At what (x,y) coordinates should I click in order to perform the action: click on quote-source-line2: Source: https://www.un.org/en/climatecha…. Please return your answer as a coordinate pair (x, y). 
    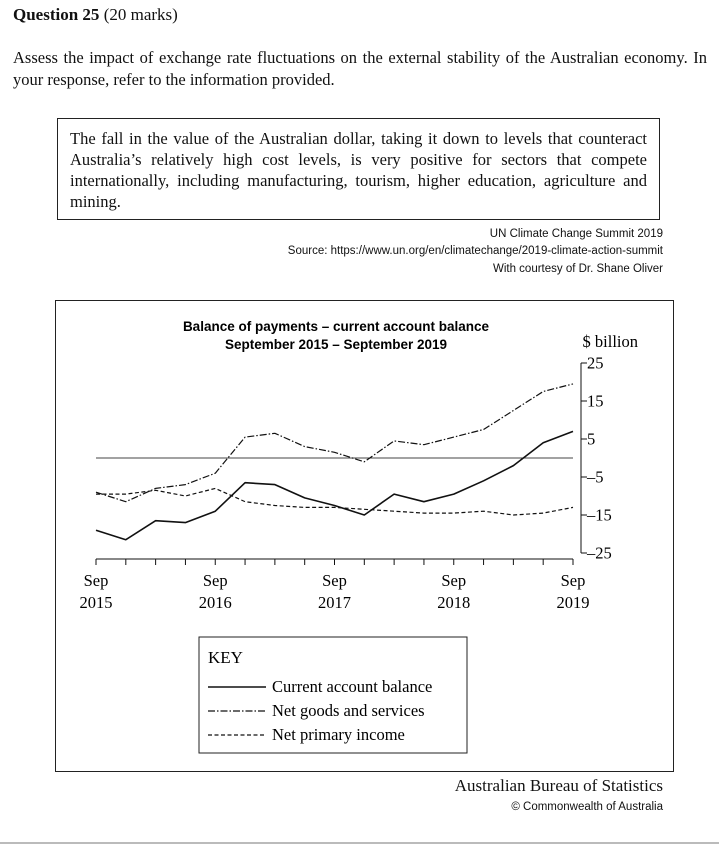
    Looking at the image, I should click on (475, 251).